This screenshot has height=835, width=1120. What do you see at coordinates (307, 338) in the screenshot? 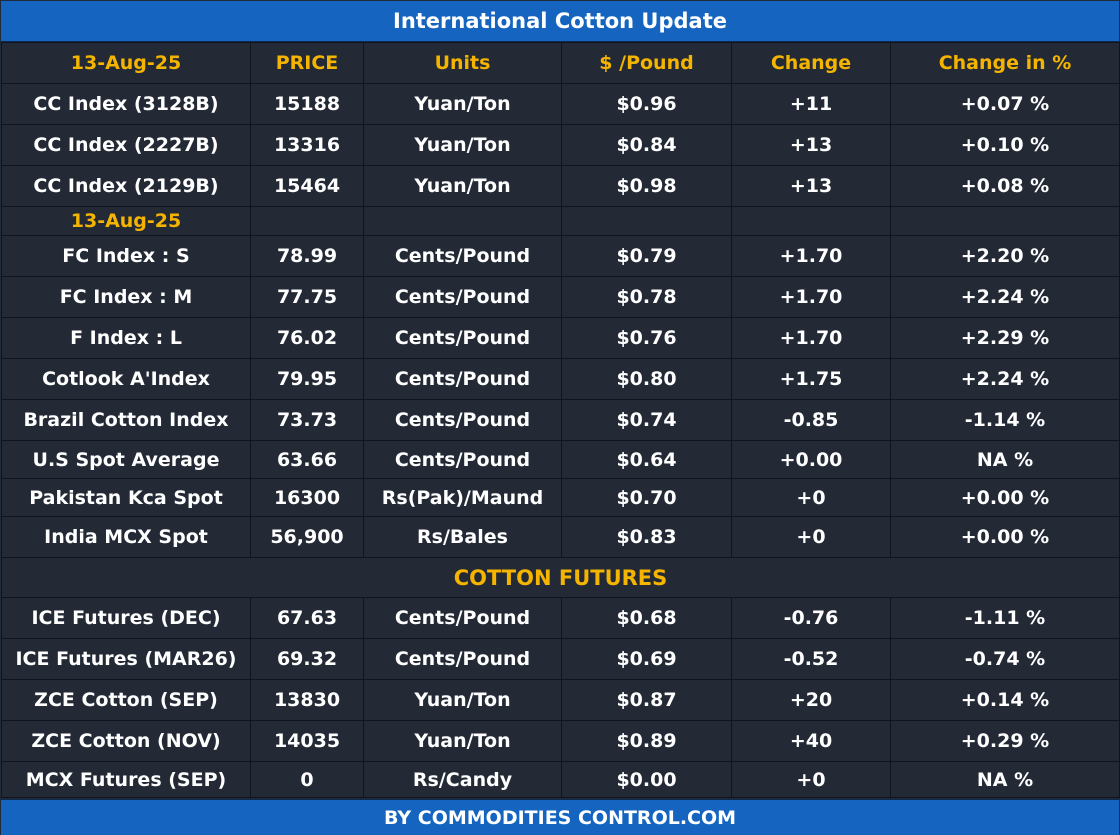
I see `price-value: 76.02` at bounding box center [307, 338].